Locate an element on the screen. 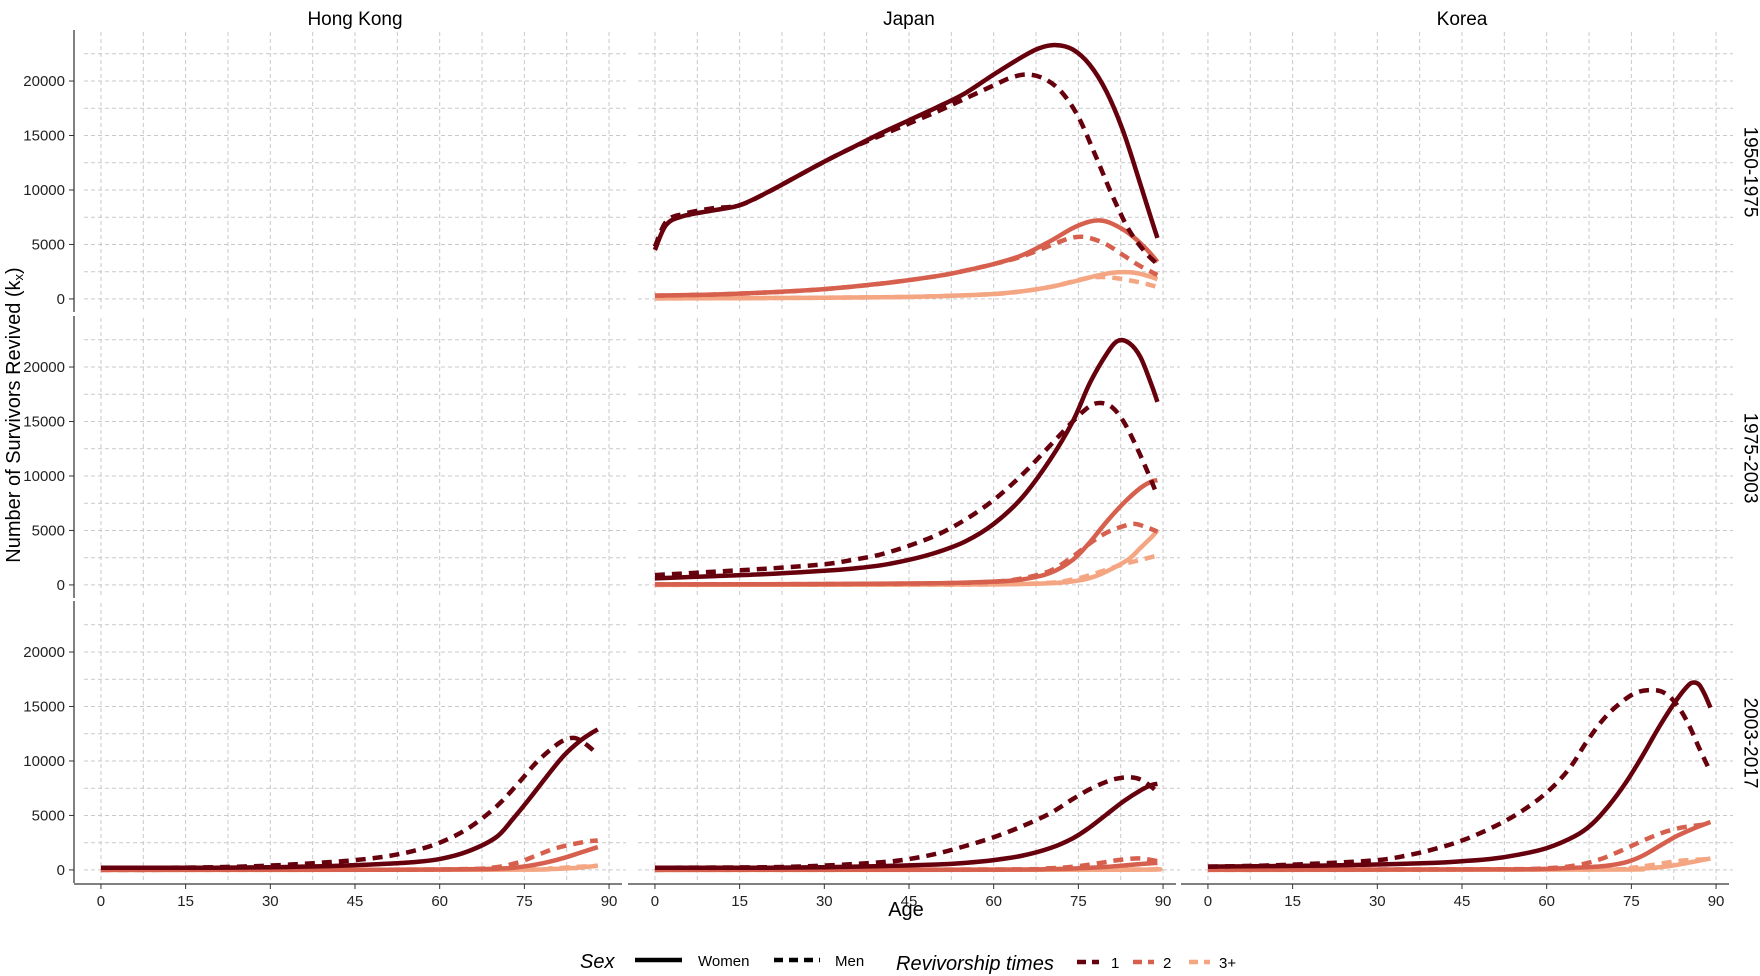 This screenshot has width=1760, height=976. legend-label-rev-3plus: 3+ is located at coordinates (1227, 963).